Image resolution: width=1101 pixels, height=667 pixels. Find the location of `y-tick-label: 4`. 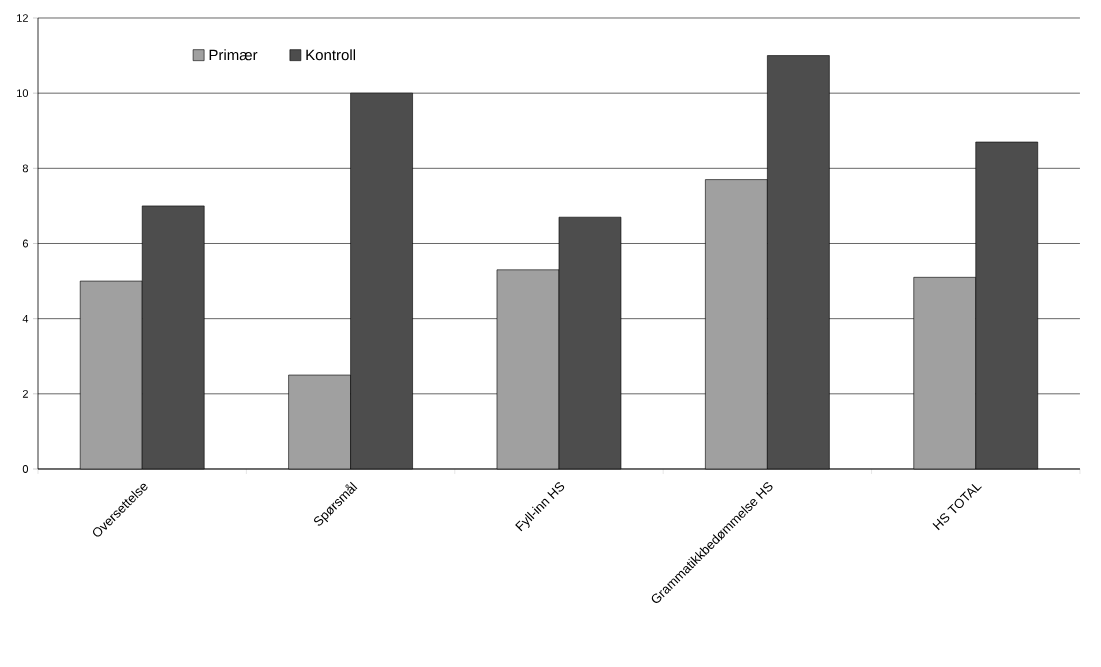

y-tick-label: 4 is located at coordinates (25, 318).